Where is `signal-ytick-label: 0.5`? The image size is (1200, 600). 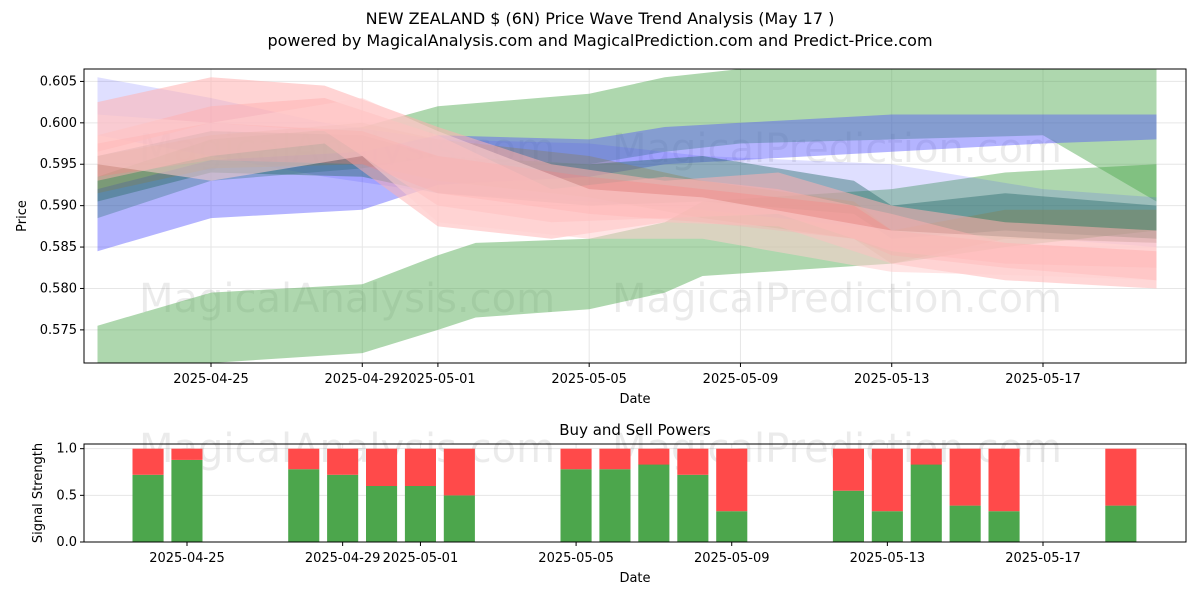 signal-ytick-label: 0.5 is located at coordinates (66, 495).